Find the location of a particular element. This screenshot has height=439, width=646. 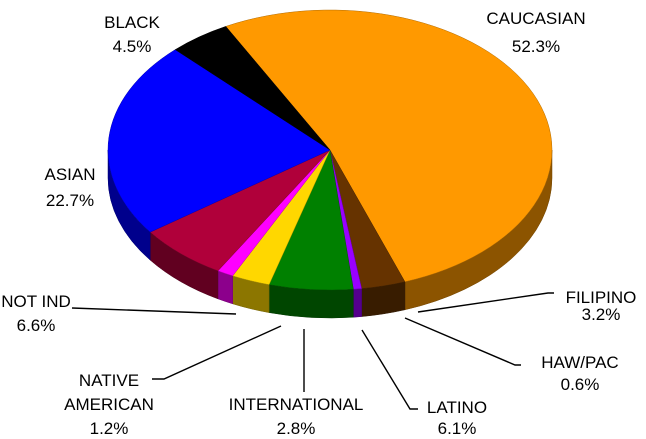

leader-line-native-american is located at coordinates (217, 352).